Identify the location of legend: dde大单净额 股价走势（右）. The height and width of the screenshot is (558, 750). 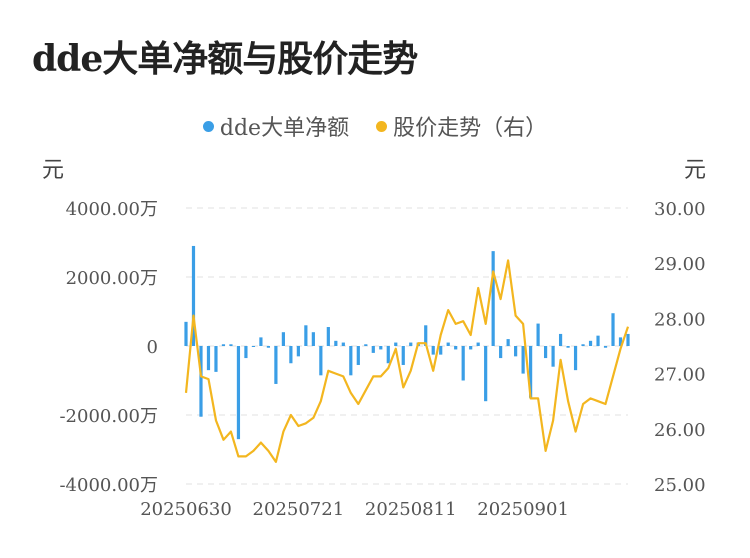
(375, 126).